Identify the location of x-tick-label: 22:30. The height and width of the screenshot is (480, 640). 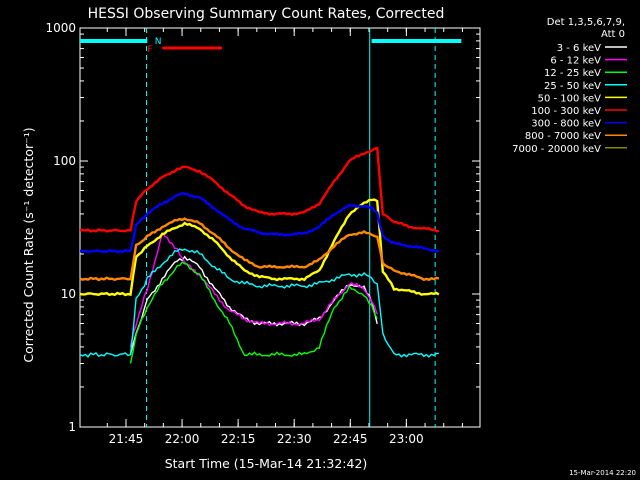
(294, 439).